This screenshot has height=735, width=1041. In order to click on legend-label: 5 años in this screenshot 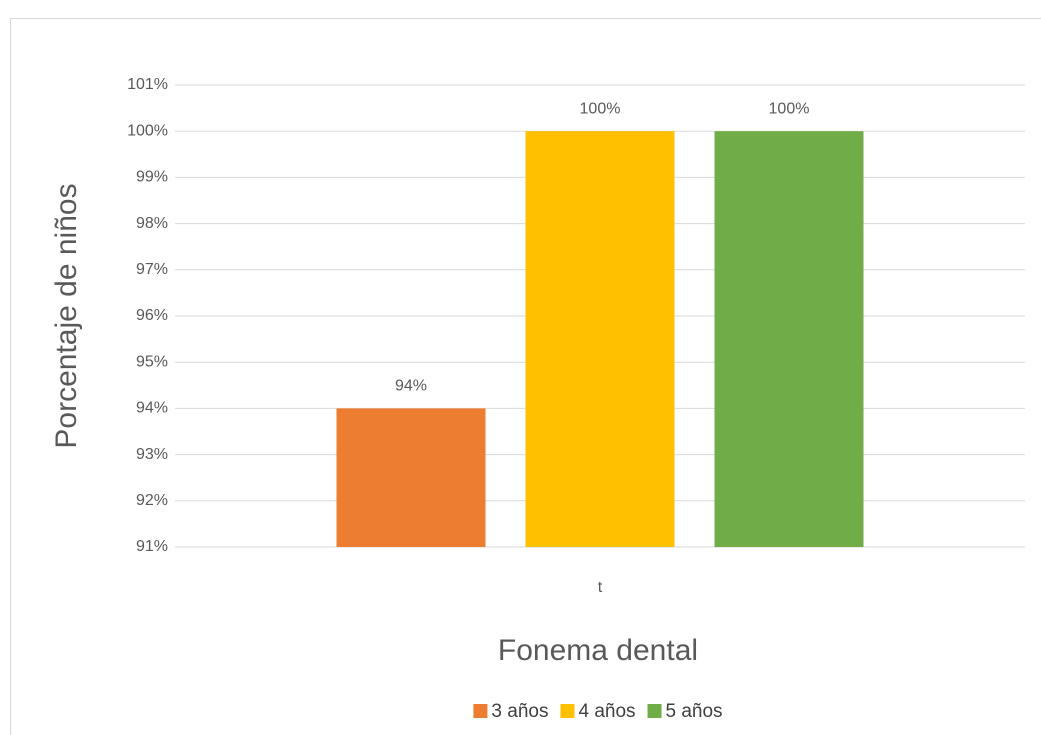, I will do `click(694, 711)`.